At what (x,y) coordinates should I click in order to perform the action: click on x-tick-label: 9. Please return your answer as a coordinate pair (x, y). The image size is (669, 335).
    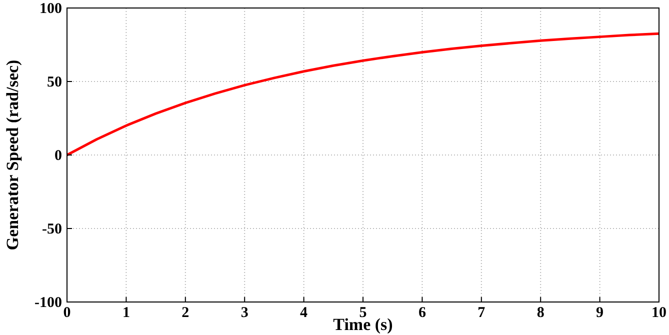
    Looking at the image, I should click on (600, 313).